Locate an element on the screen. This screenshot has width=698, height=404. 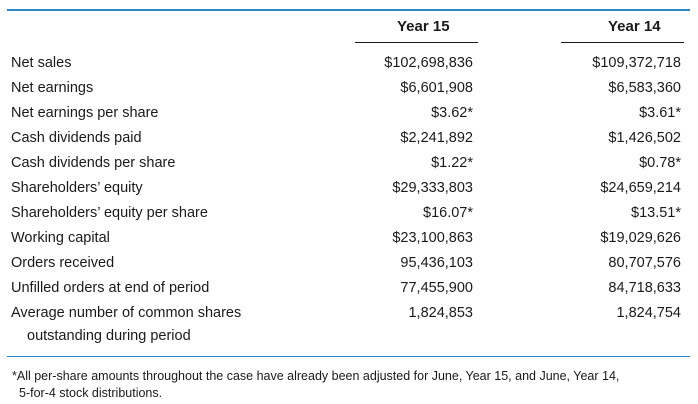
value-year15: $1.22* is located at coordinates (452, 163).